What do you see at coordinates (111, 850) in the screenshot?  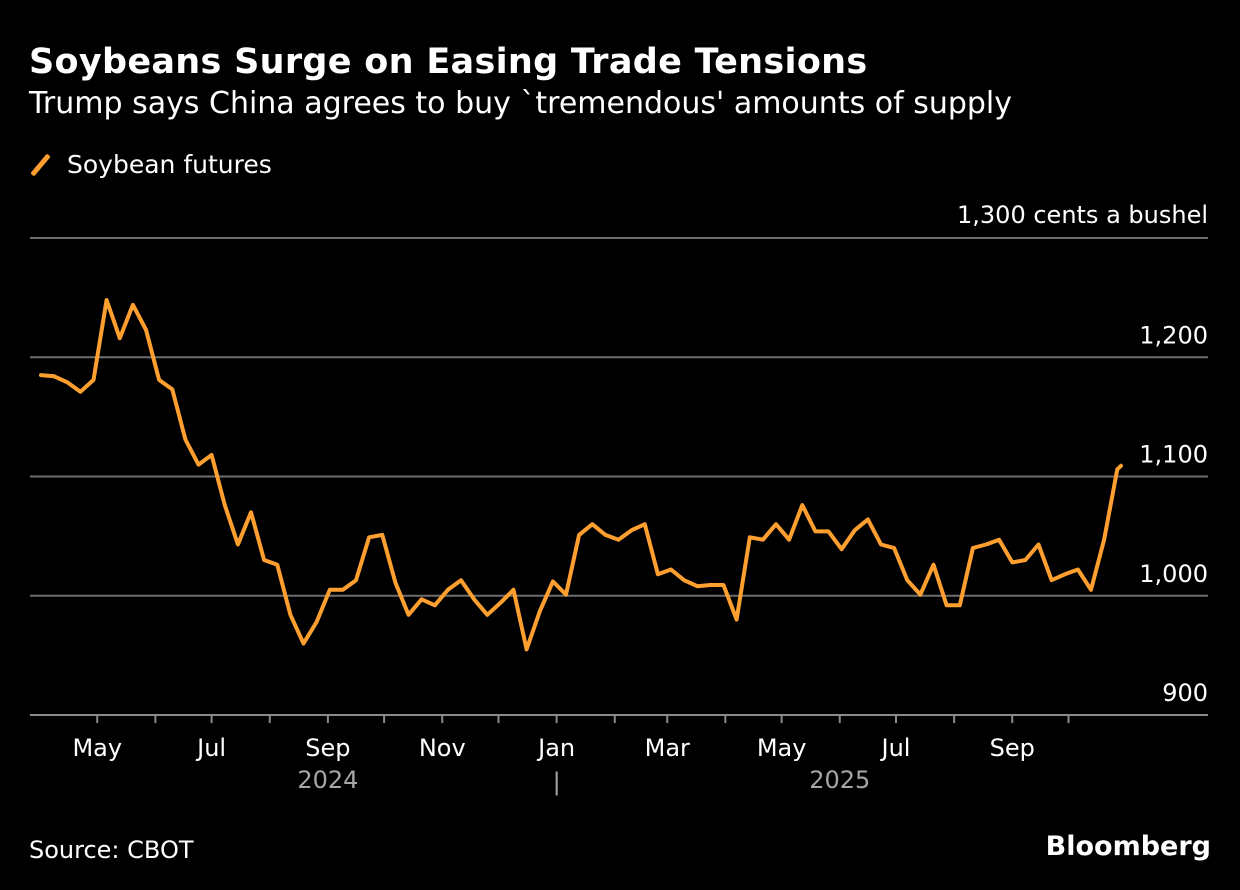 I see `source-note: Source: CBOT` at bounding box center [111, 850].